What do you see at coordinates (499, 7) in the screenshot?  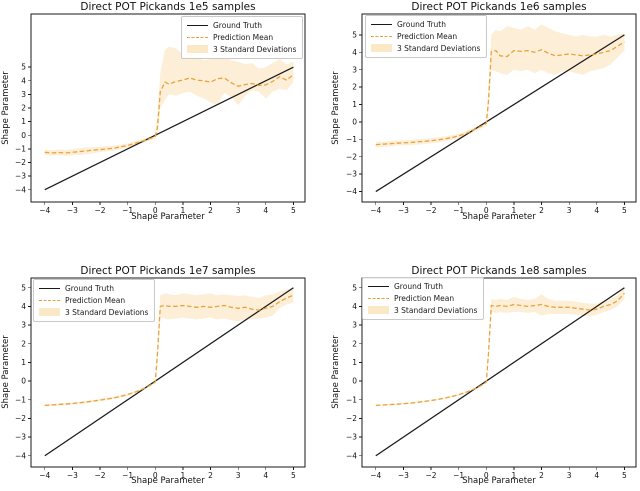 I see `plot-title: Direct POT Pickands 1e6 samples` at bounding box center [499, 7].